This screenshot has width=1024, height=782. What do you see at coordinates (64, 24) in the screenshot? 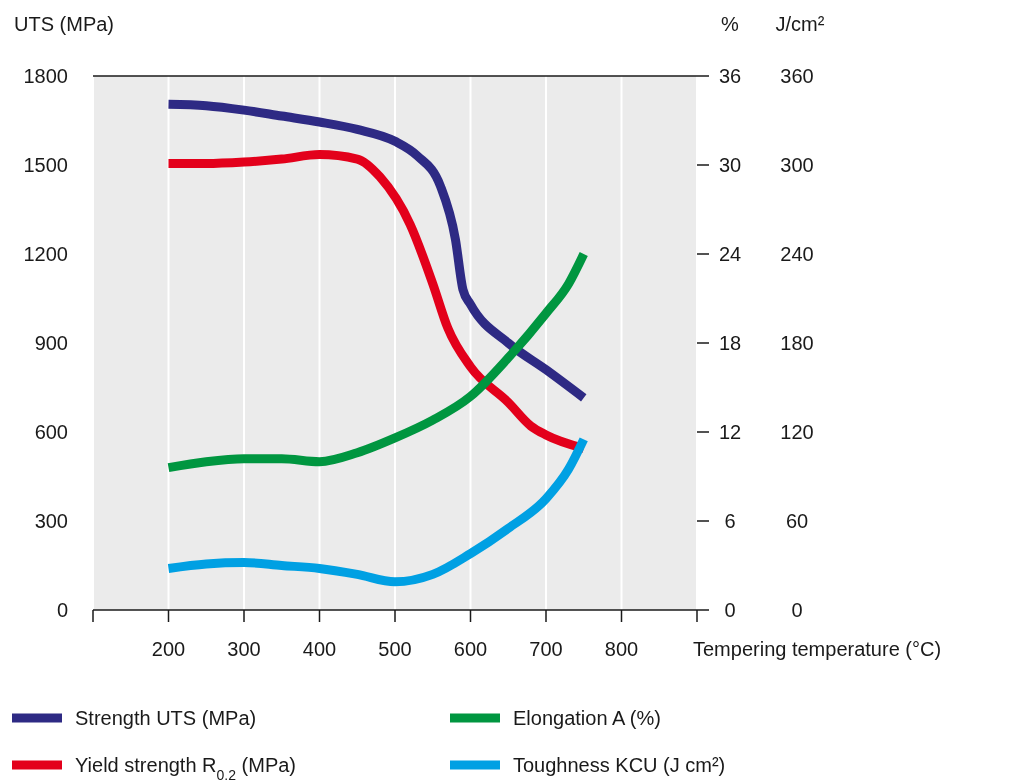
I see `y-axis-title: UTS (MPa)` at bounding box center [64, 24].